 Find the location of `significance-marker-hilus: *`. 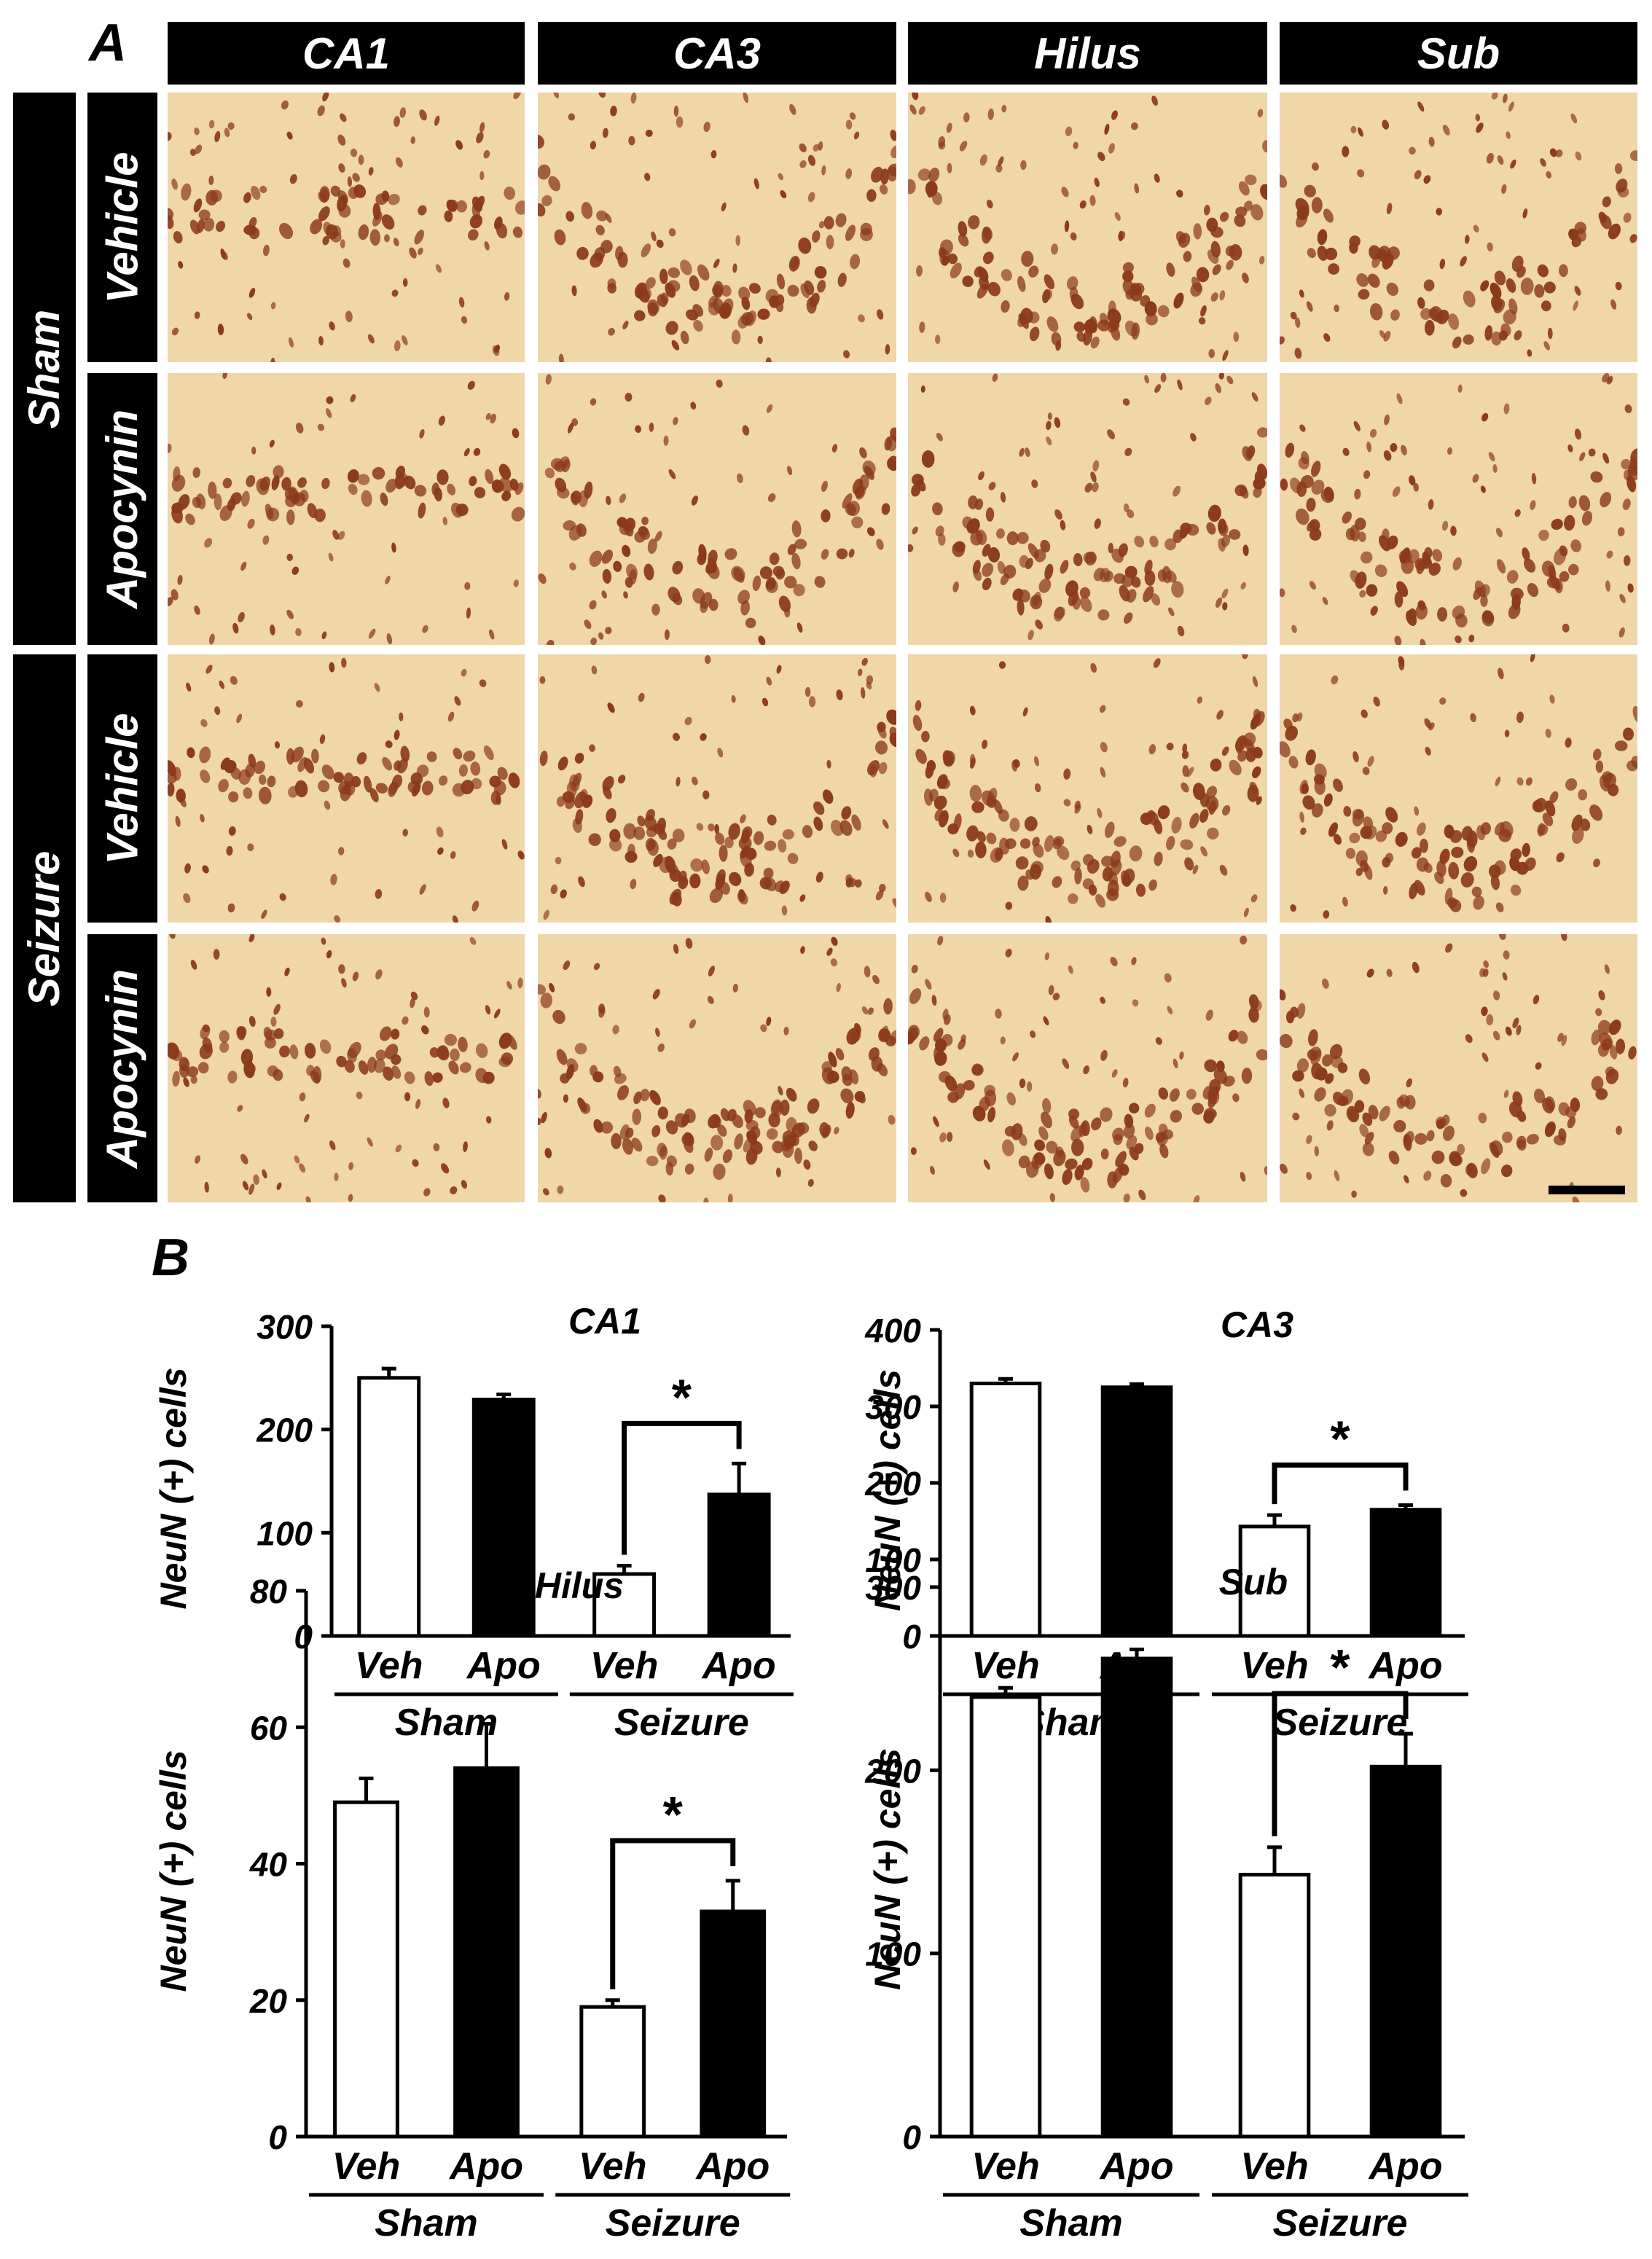

significance-marker-hilus: * is located at coordinates (673, 1814).